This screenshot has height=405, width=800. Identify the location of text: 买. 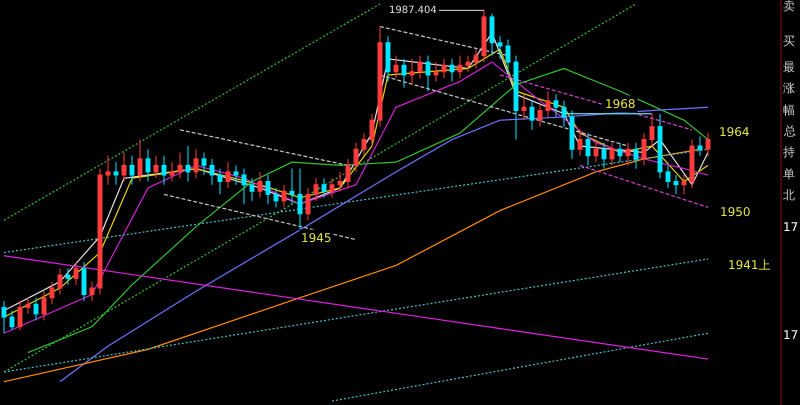
(789, 41).